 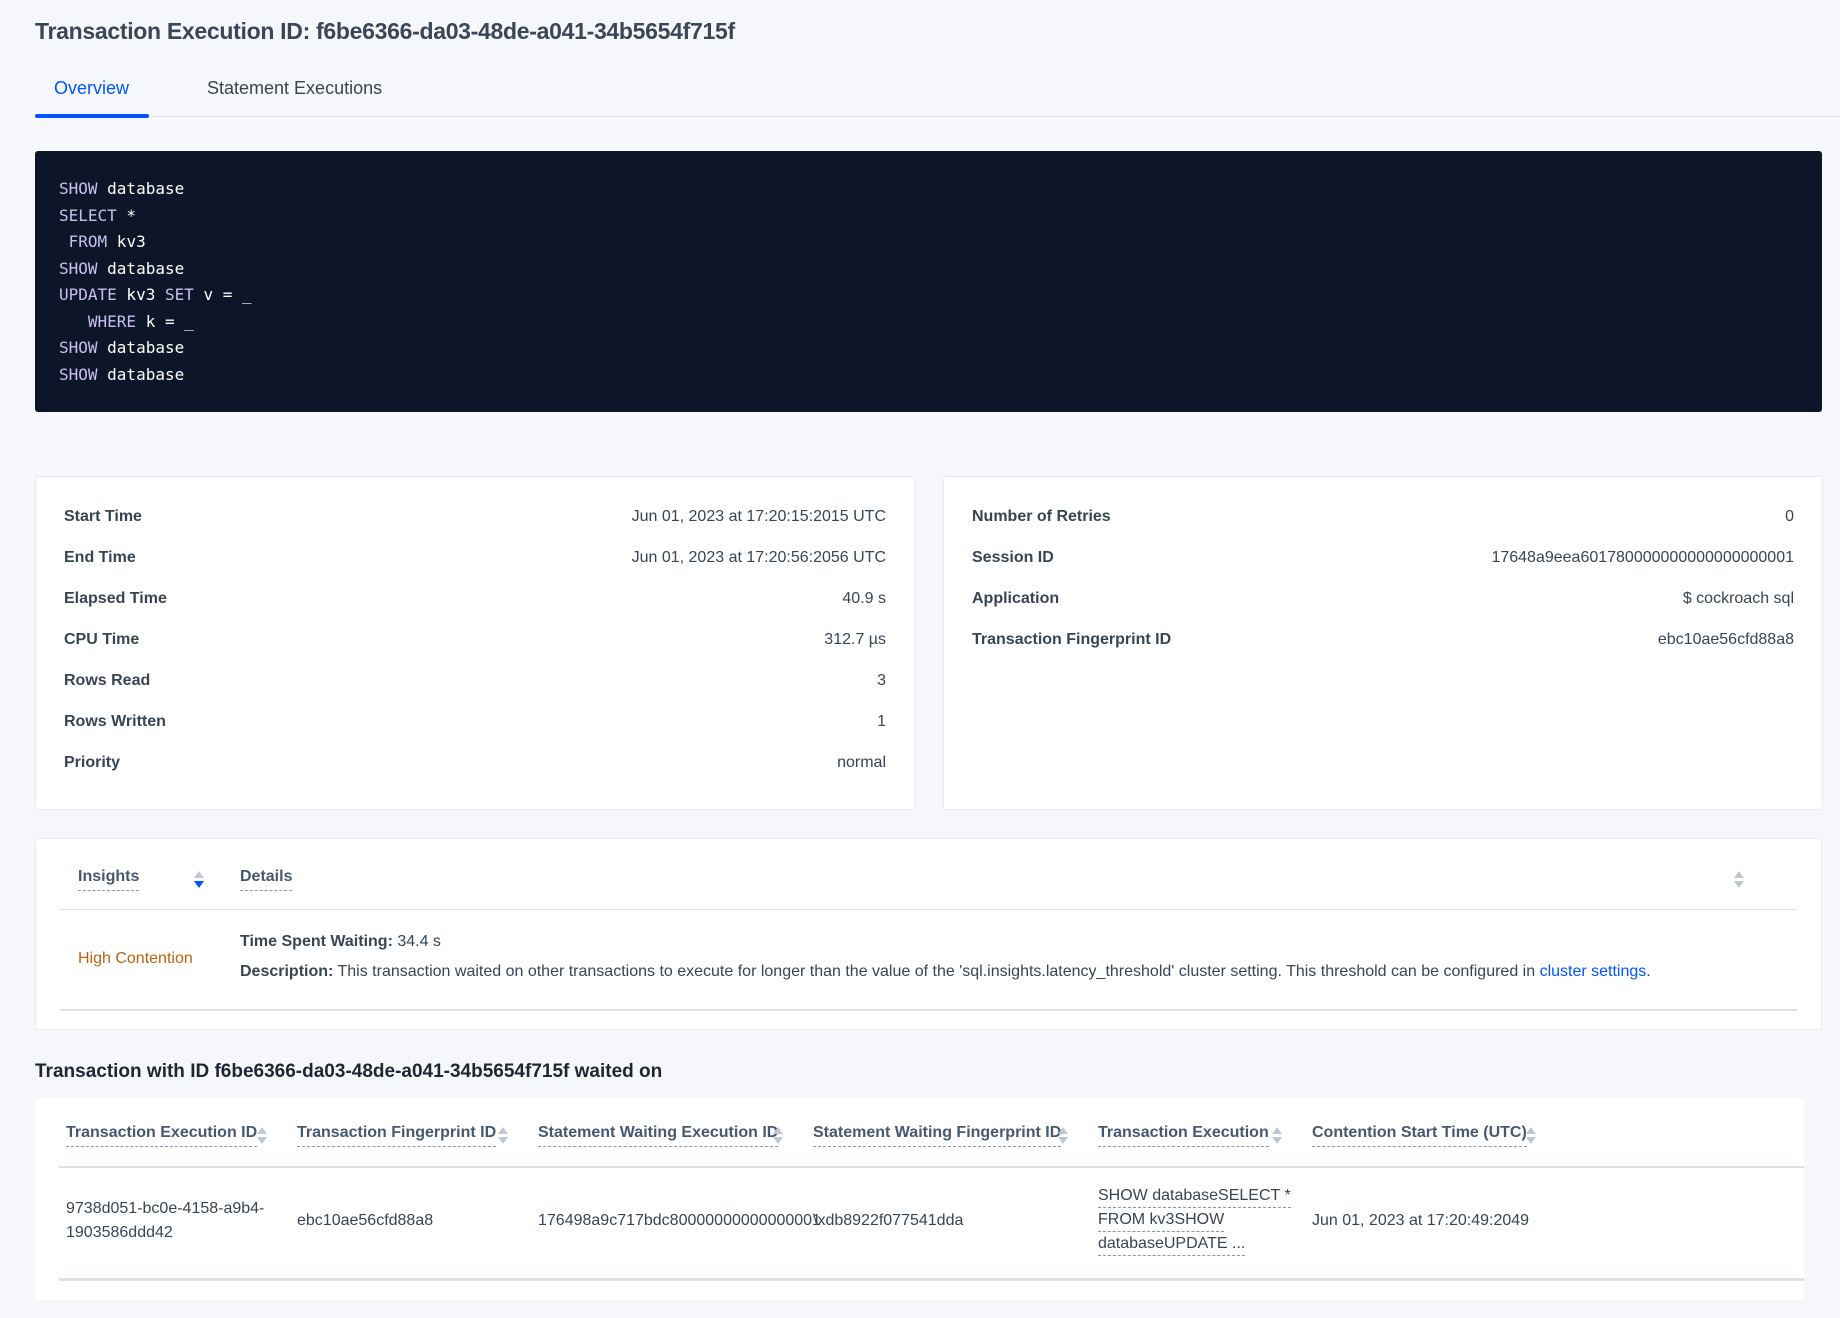 I want to click on column-header: Transaction Execution ID, so click(x=162, y=1135).